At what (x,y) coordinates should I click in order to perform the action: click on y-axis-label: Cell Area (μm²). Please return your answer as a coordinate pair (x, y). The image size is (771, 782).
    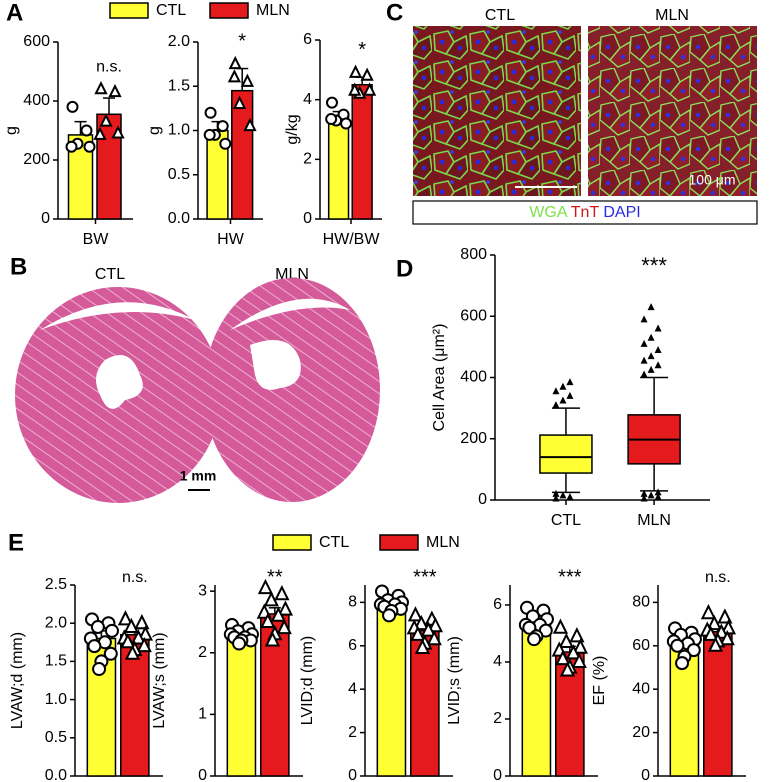
    Looking at the image, I should click on (439, 378).